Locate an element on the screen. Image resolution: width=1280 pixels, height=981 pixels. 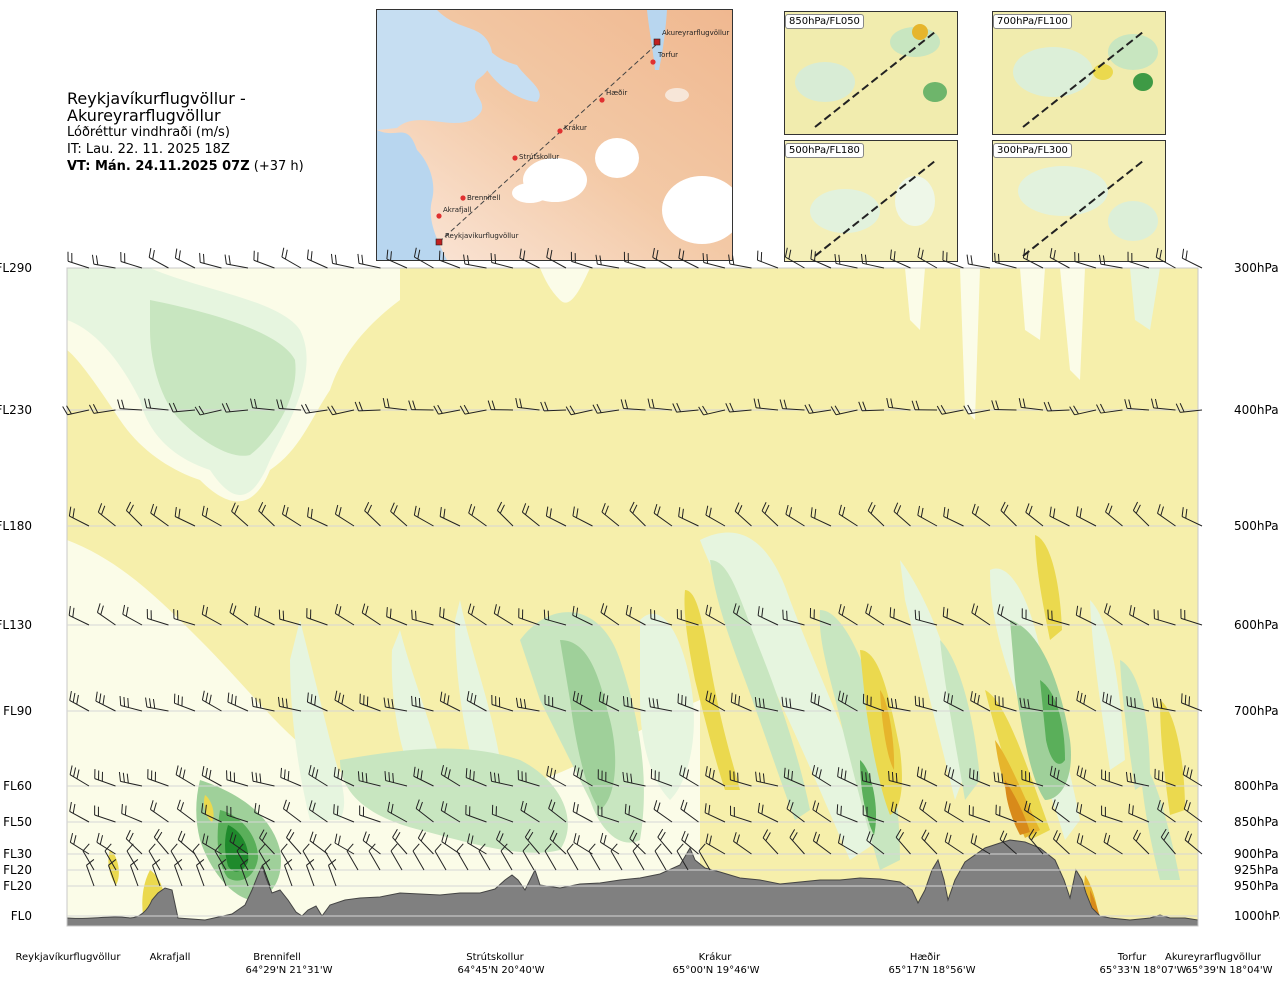
flight-level-label: FL180 is located at coordinates (16, 526).